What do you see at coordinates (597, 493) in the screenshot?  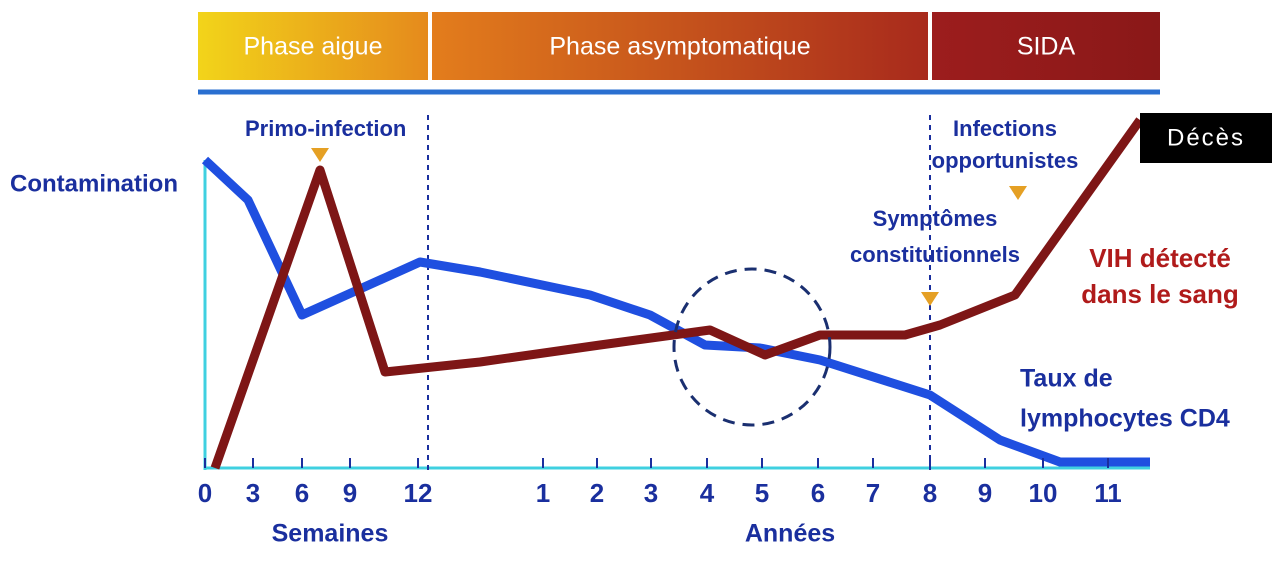 I see `x-tick-label: 2` at bounding box center [597, 493].